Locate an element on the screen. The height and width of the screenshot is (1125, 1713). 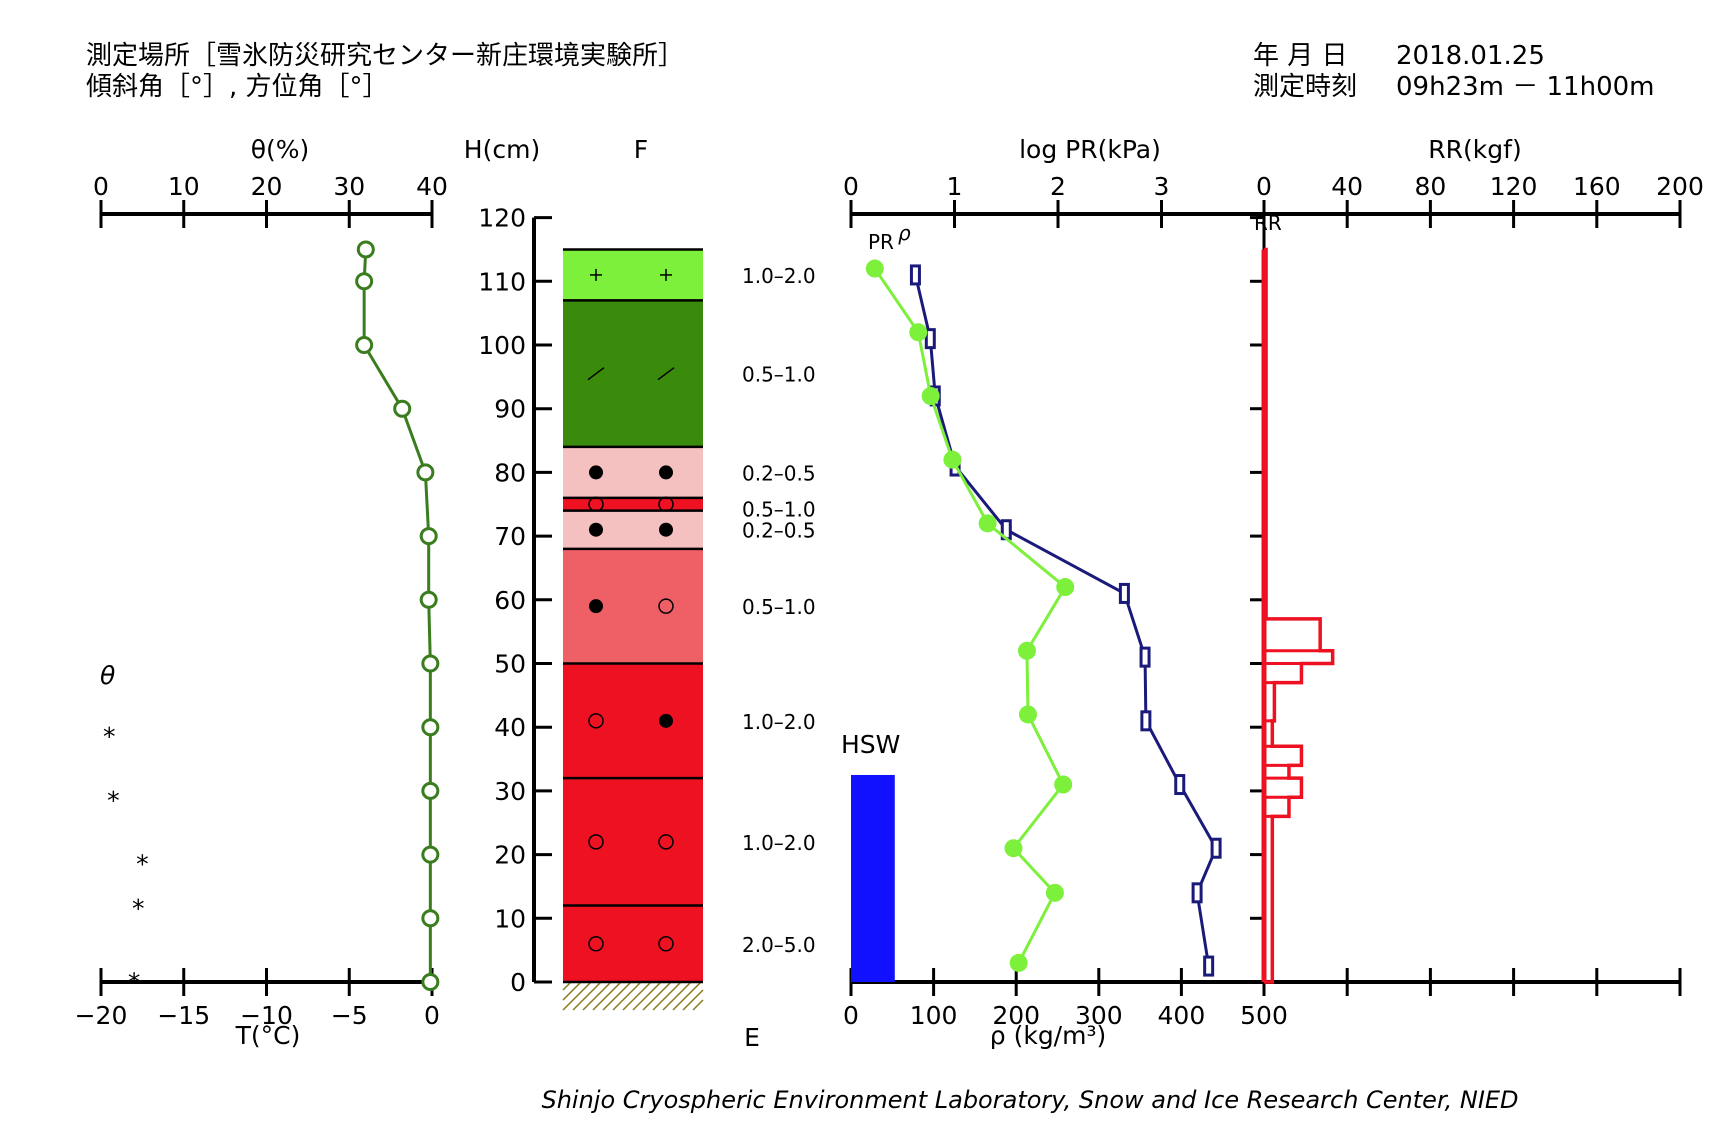
pr-tick-label: 3 is located at coordinates (1162, 186).